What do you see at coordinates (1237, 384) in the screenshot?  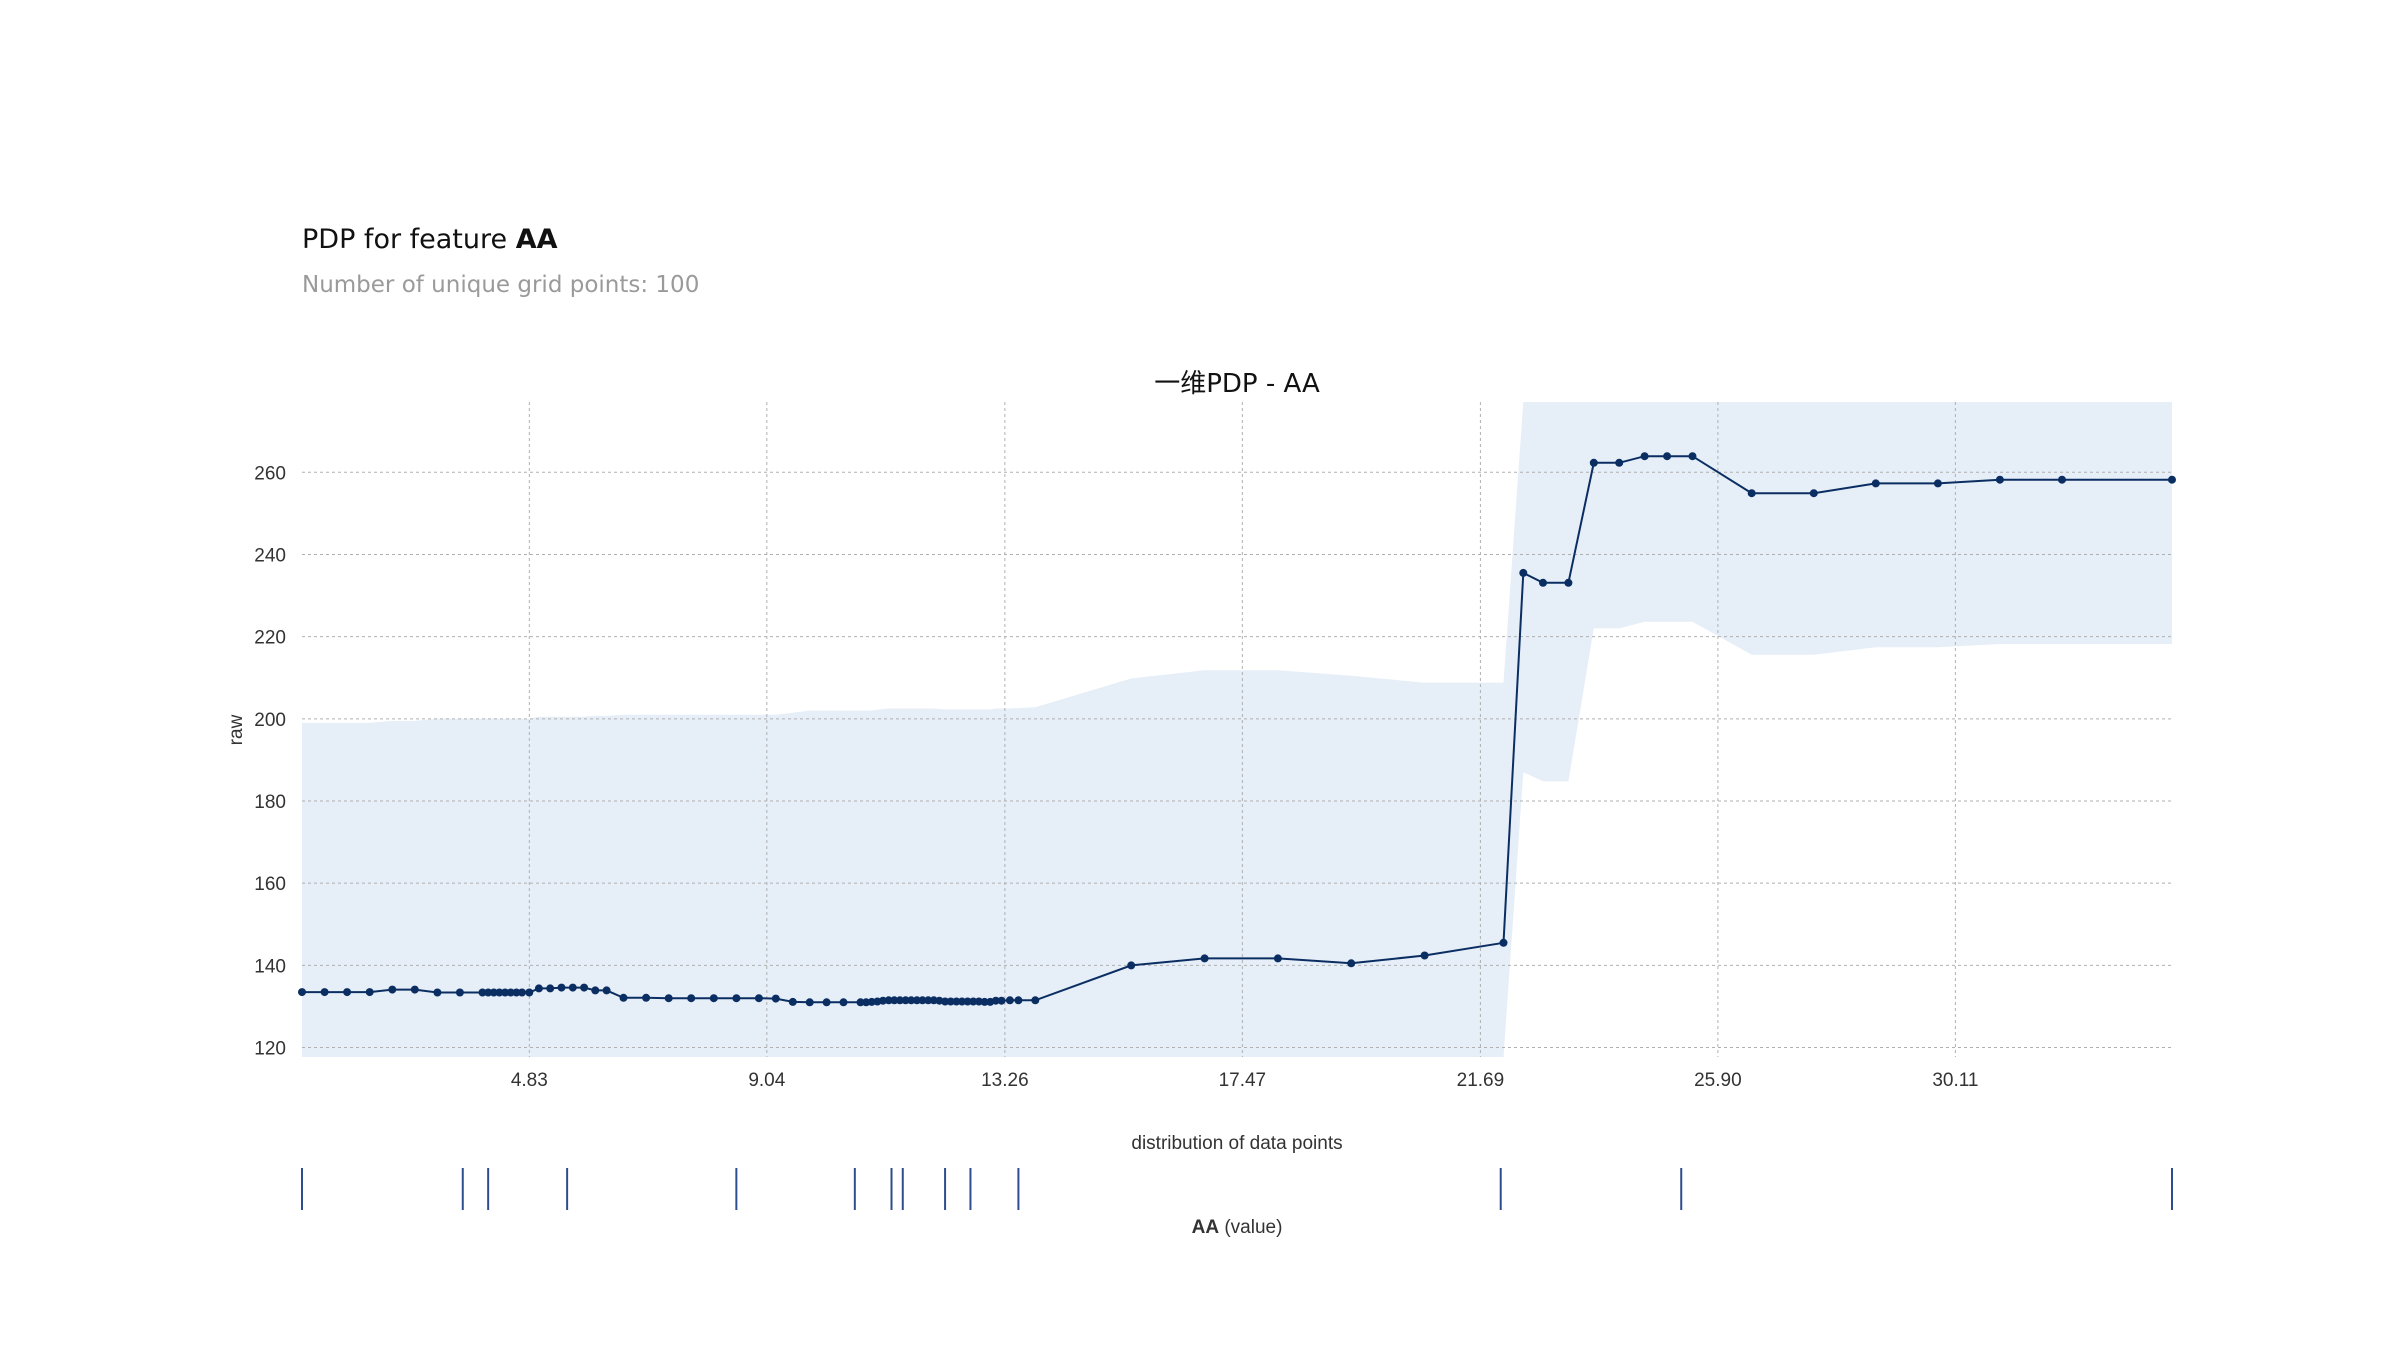 I see `chart-title: 一维PDP - AA` at bounding box center [1237, 384].